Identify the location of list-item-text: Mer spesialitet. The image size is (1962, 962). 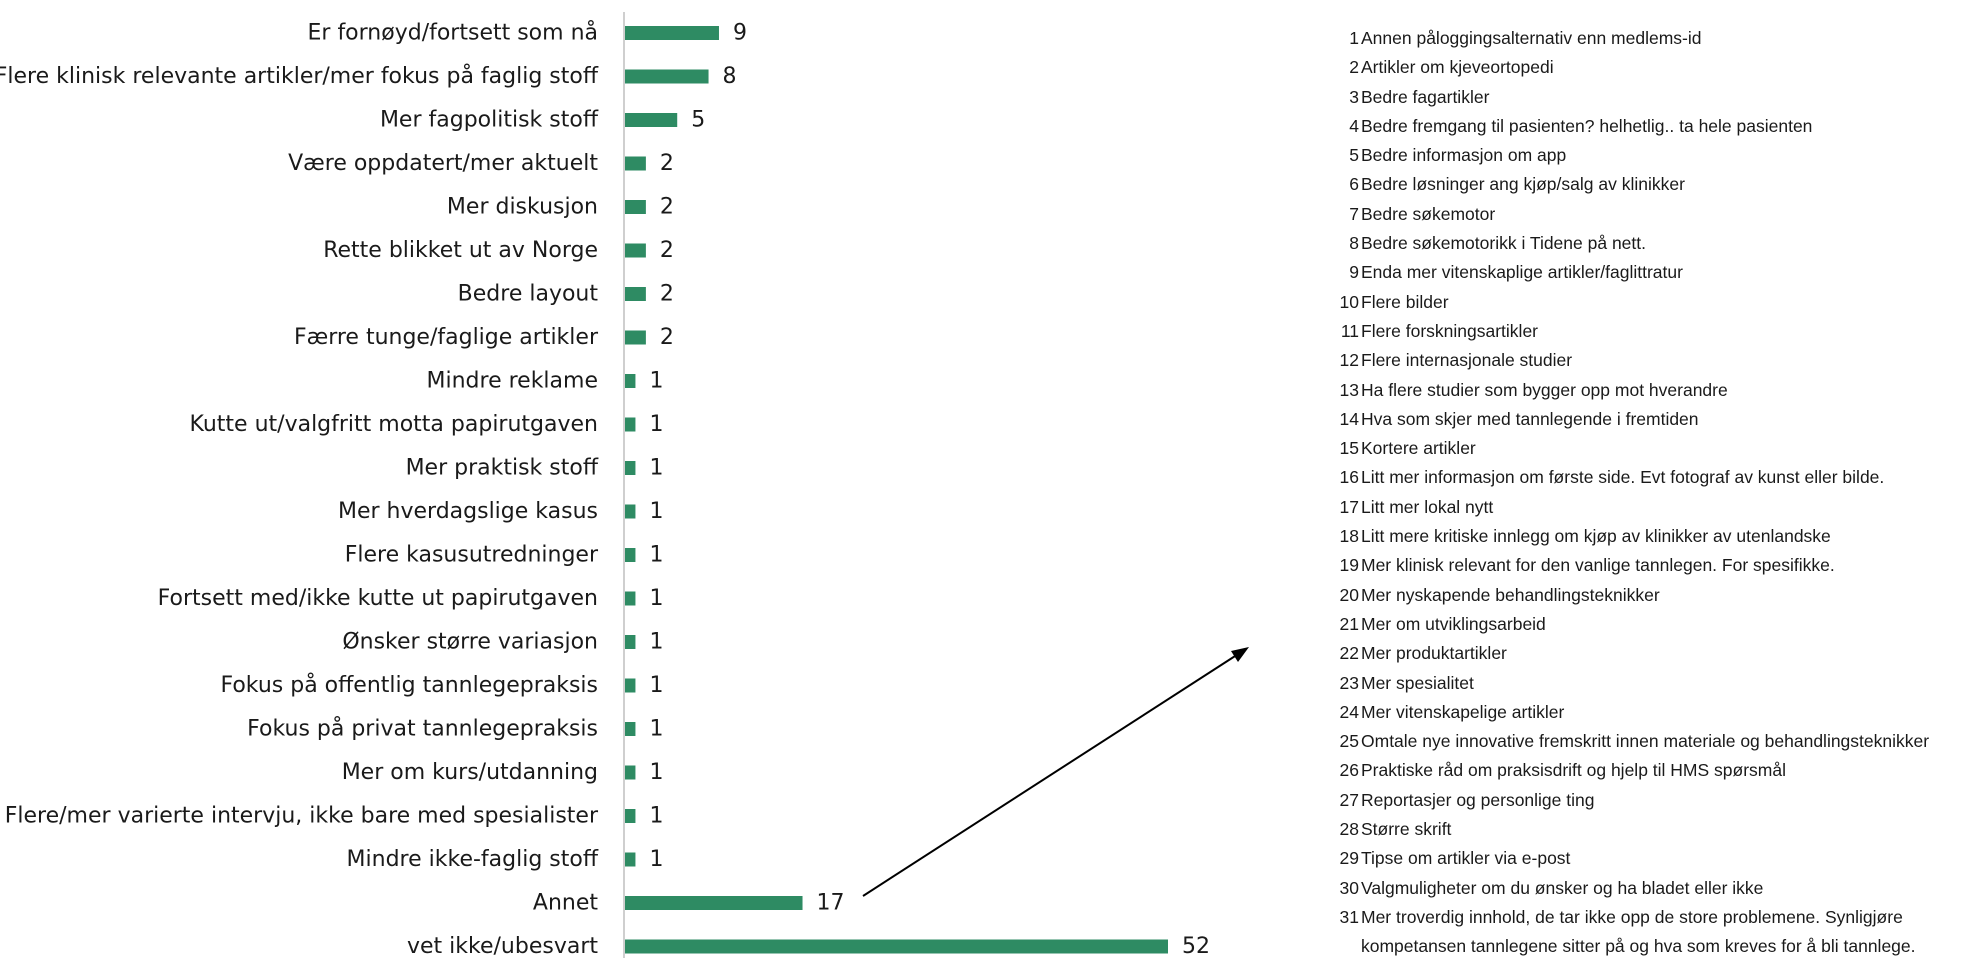
(1417, 682).